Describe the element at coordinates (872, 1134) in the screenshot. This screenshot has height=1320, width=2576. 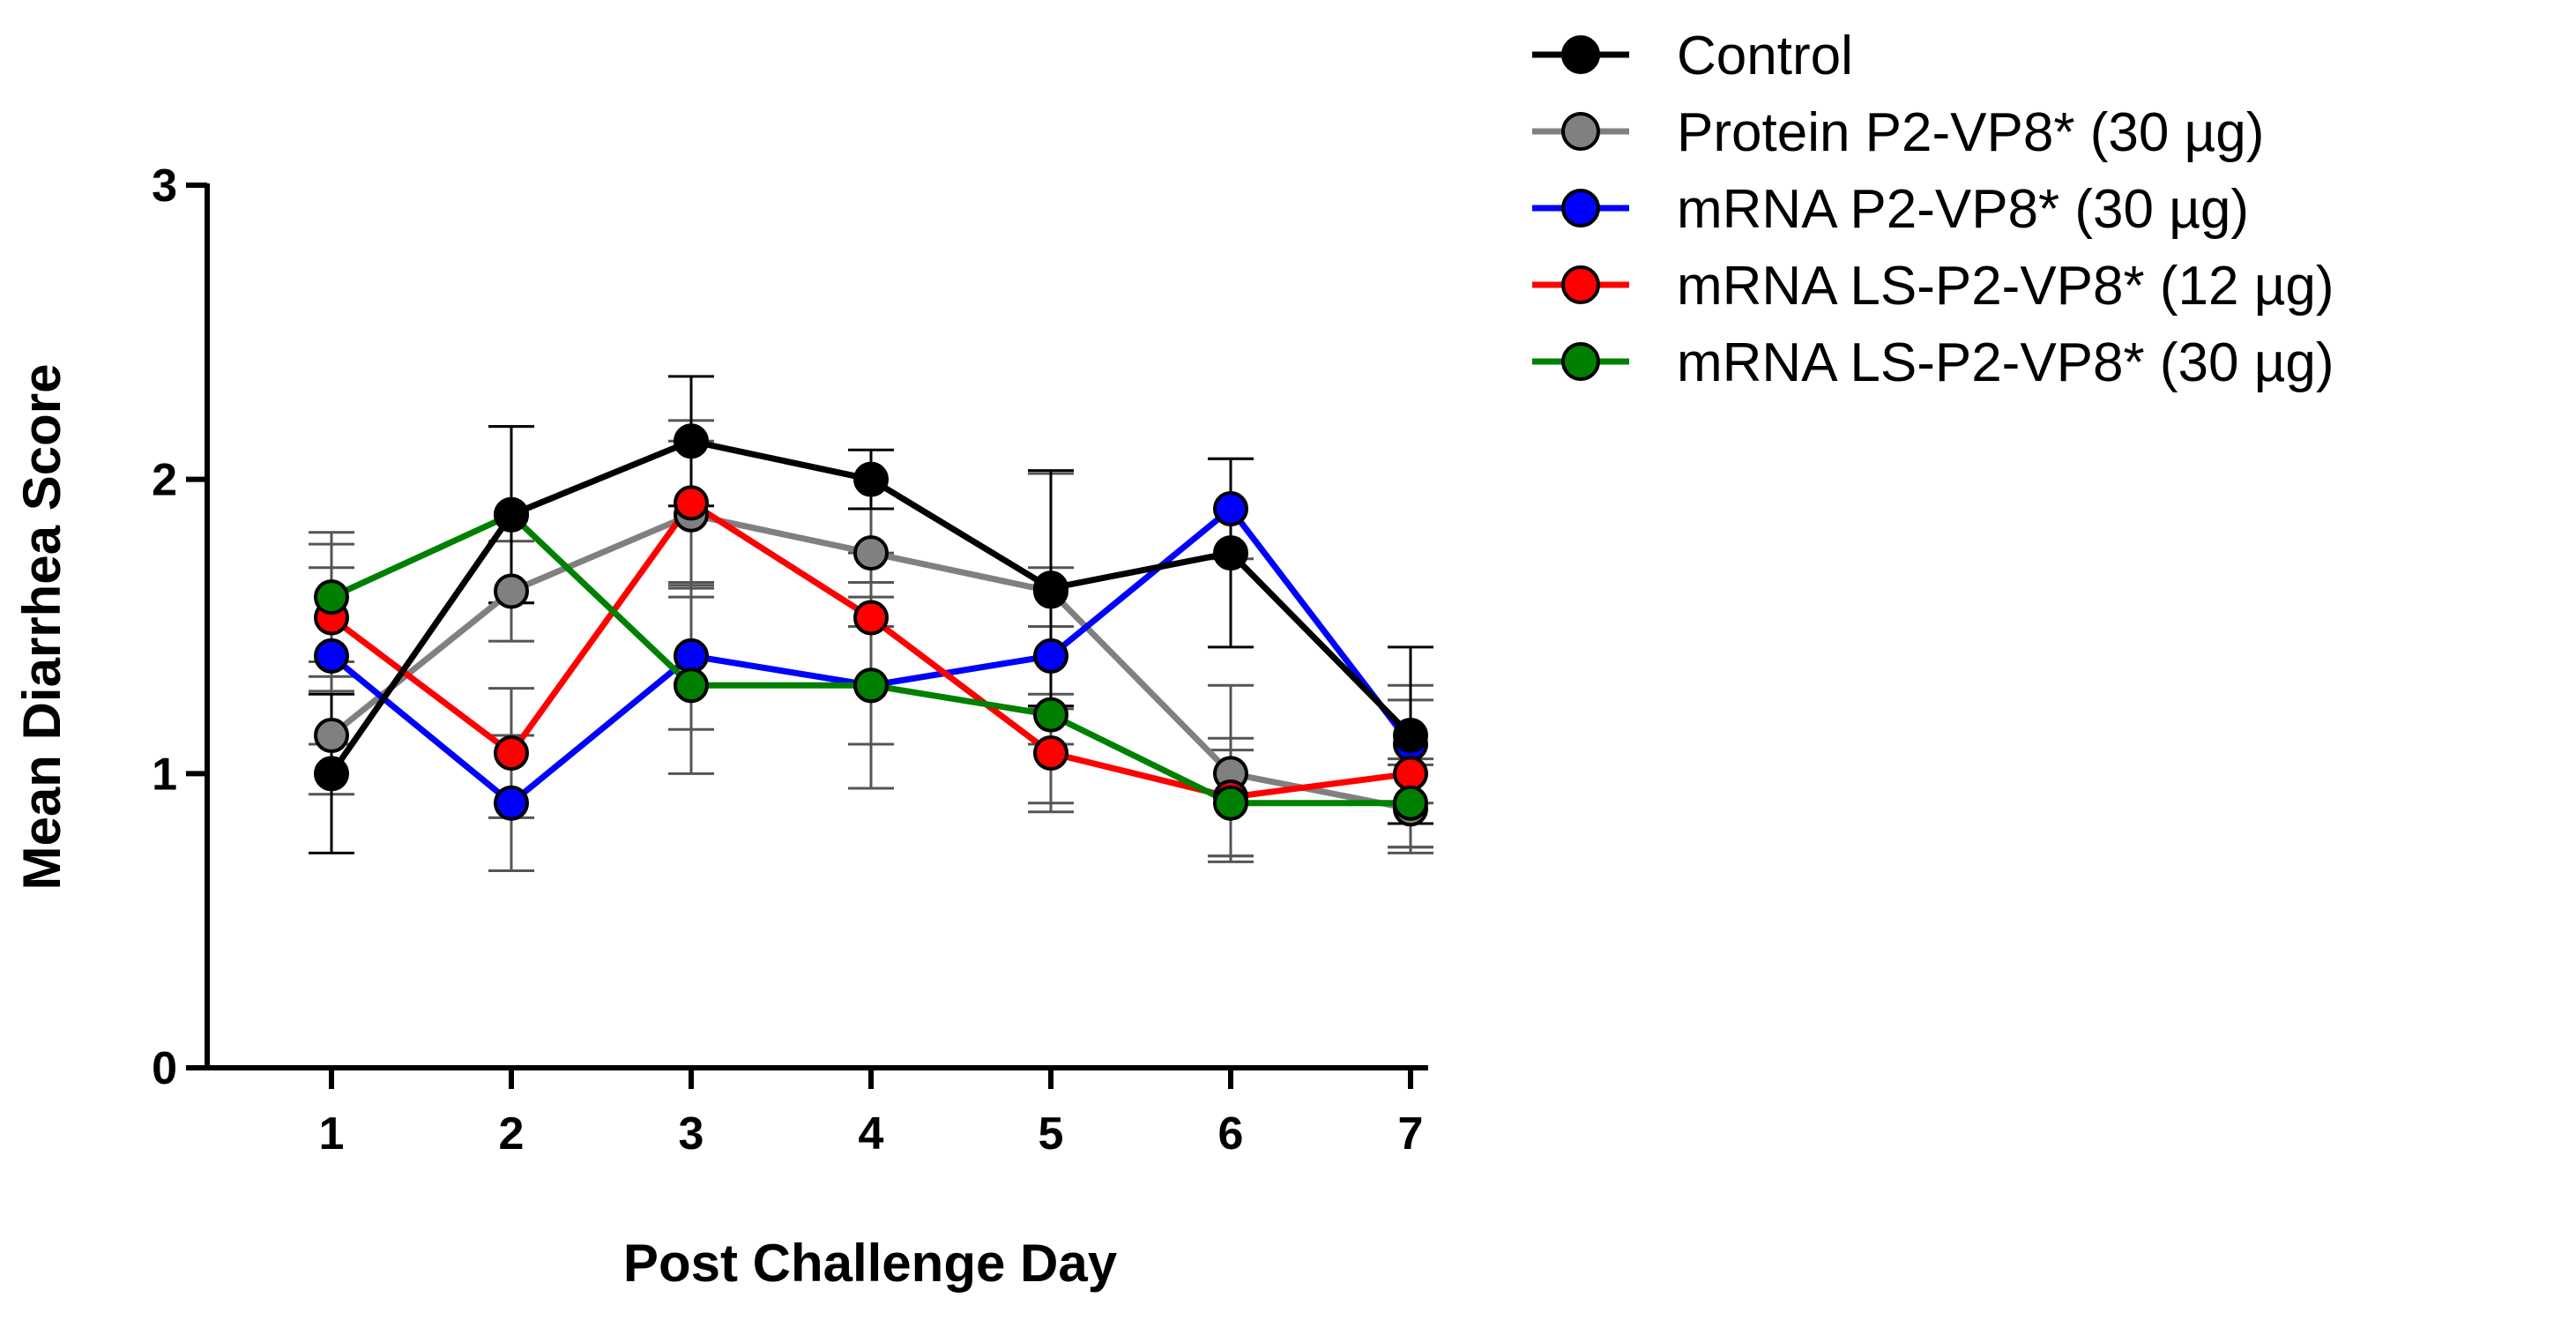
I see `x-tick-label: 4` at that location.